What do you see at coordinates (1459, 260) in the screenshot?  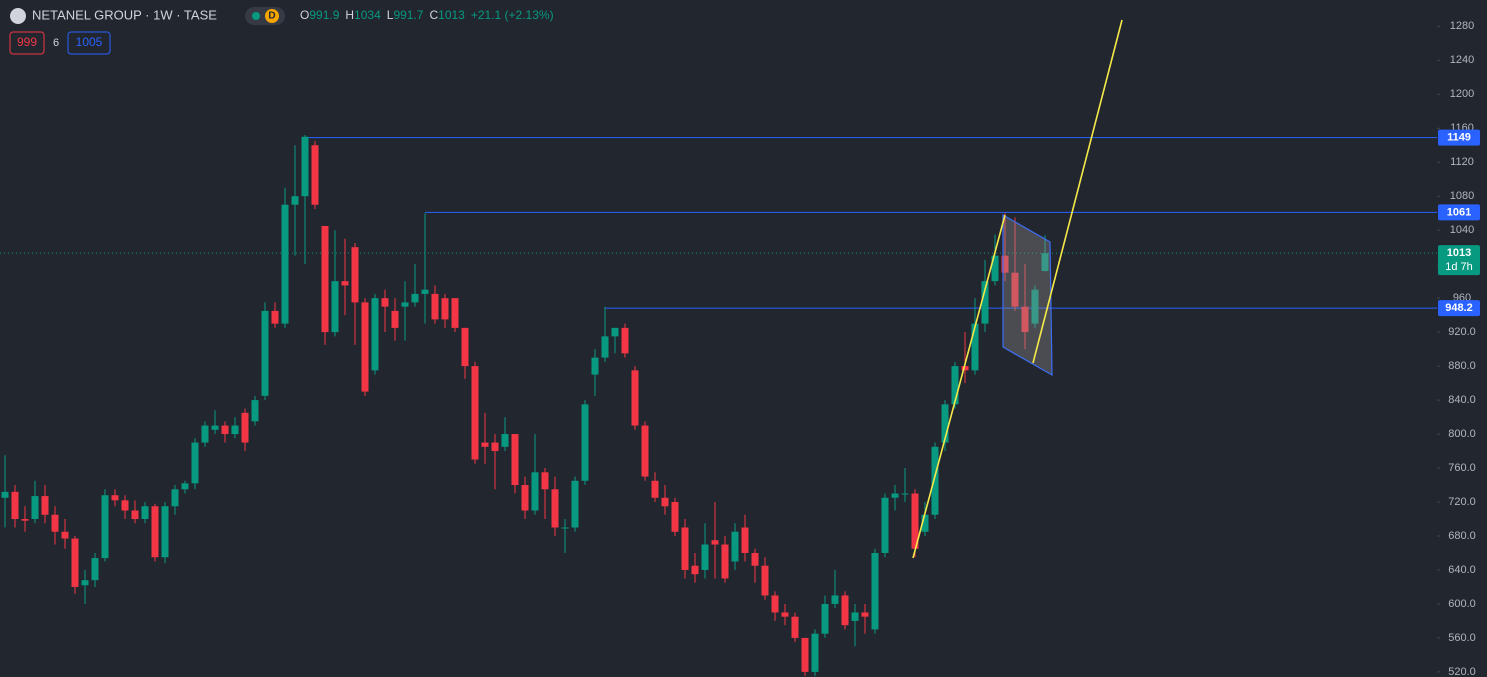 I see `current-price-tag` at bounding box center [1459, 260].